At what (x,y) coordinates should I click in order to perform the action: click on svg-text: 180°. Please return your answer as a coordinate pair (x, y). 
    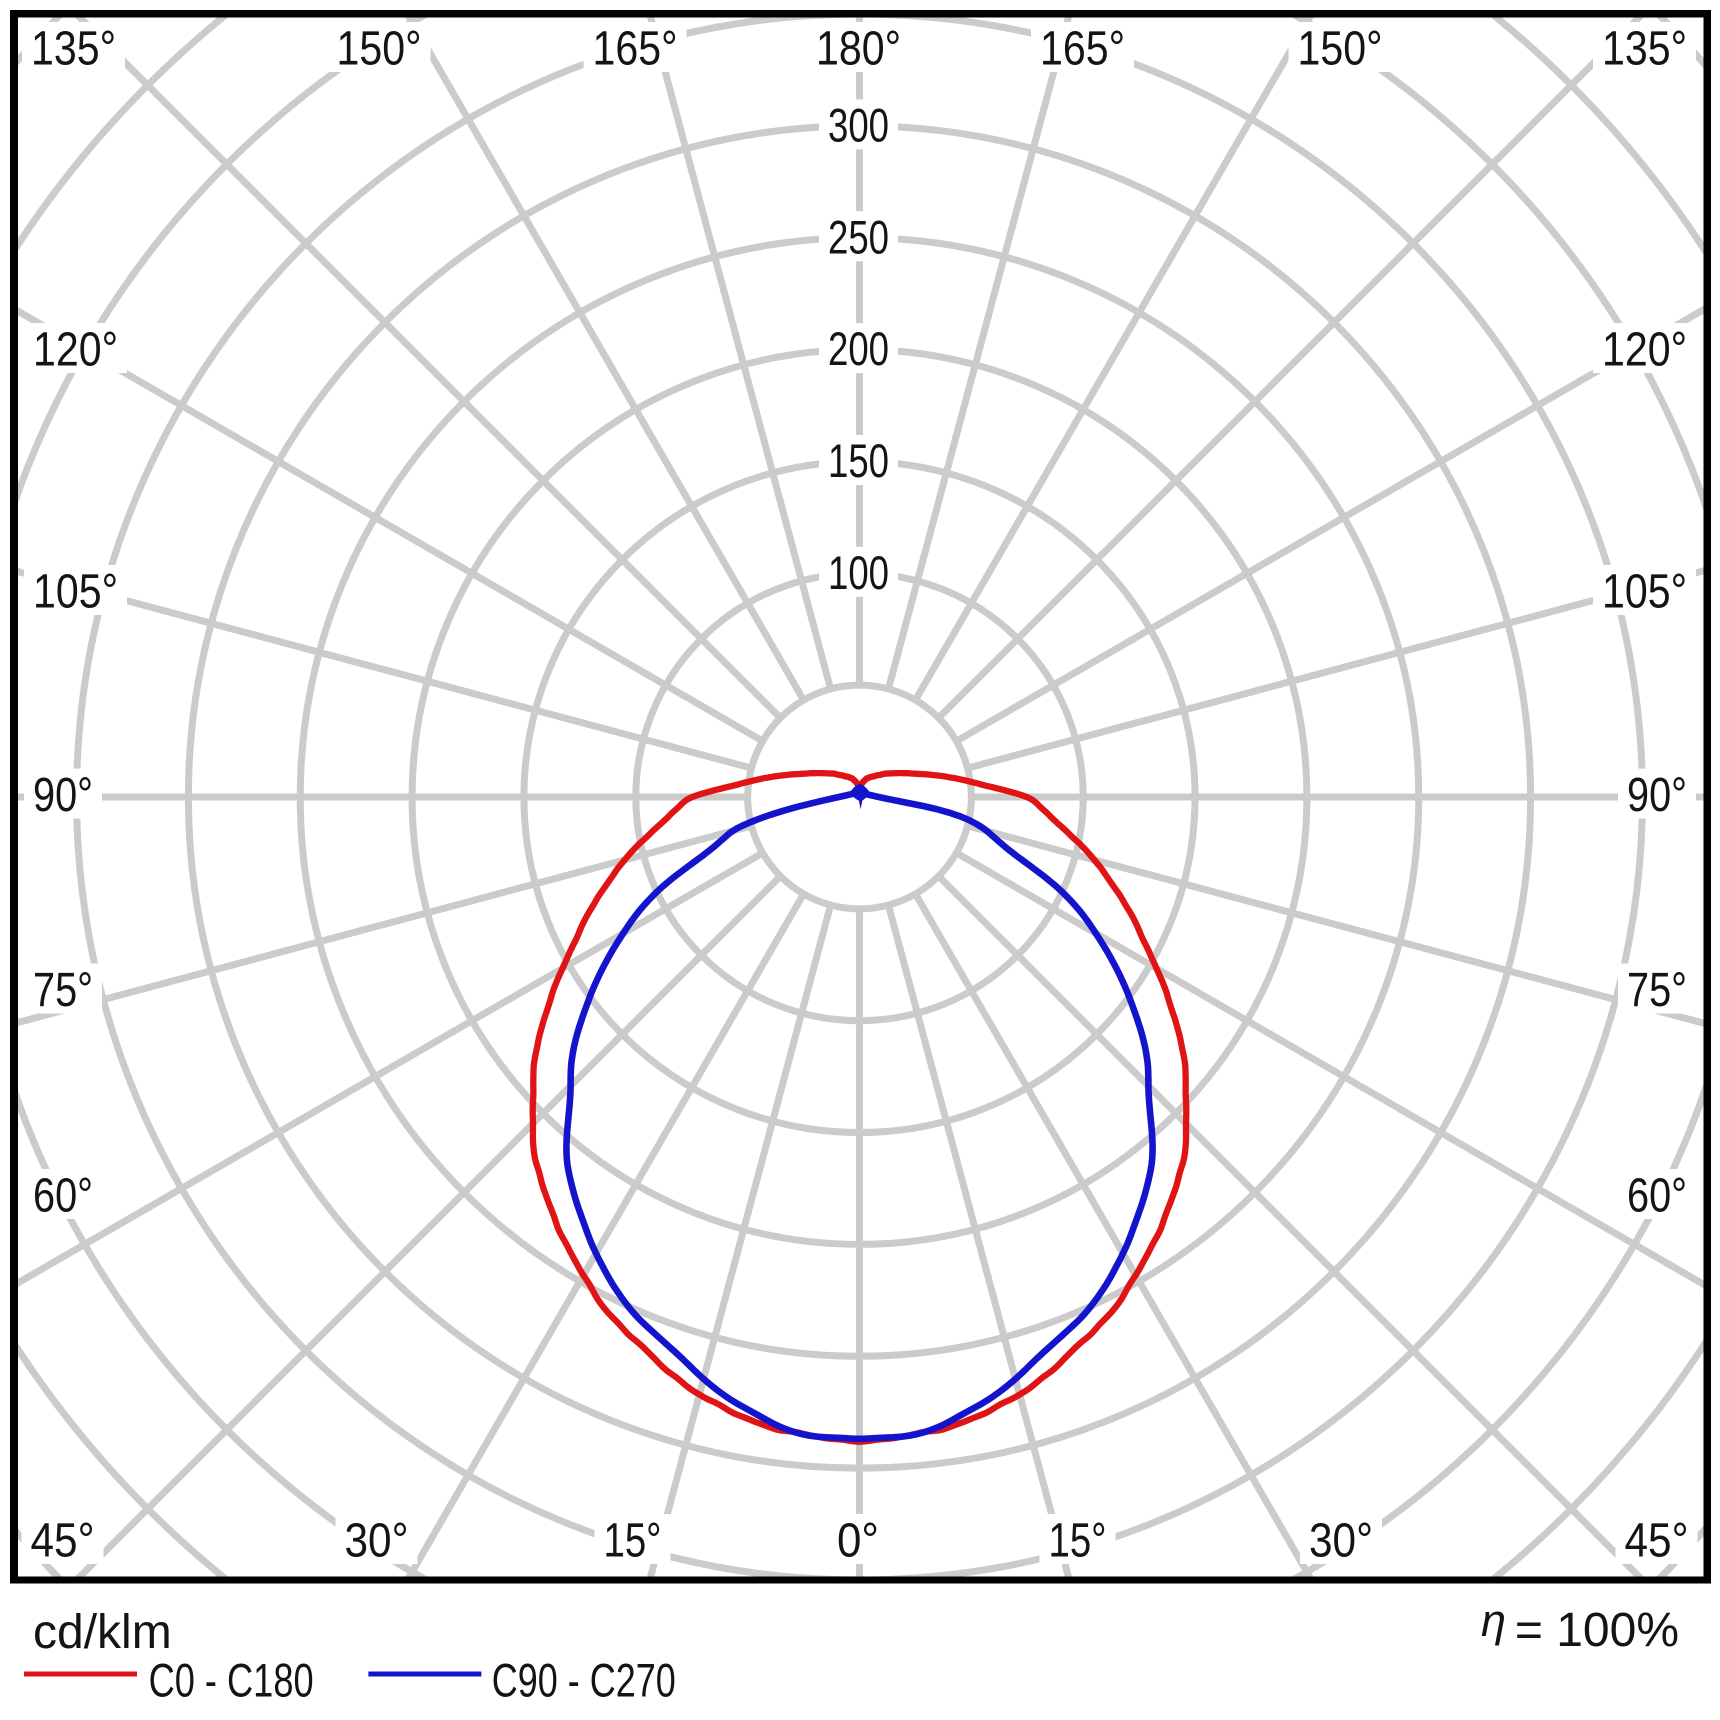
    Looking at the image, I should click on (858, 49).